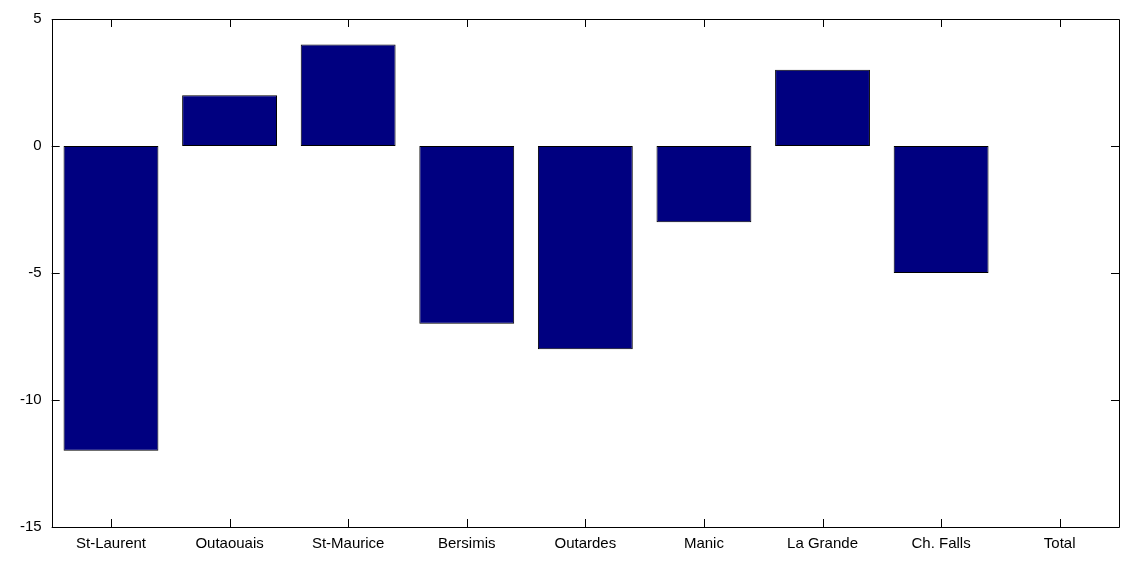 The width and height of the screenshot is (1132, 563). I want to click on y-tick-label: 0, so click(37, 145).